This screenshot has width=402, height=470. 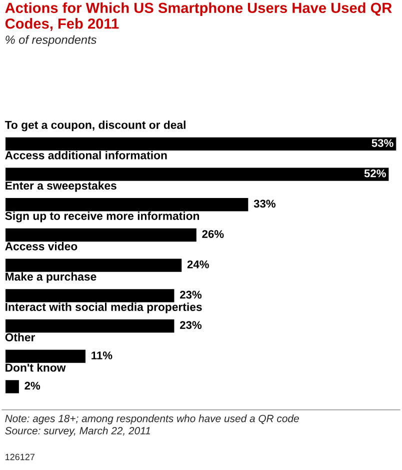 I want to click on y-tick-label: To get a coupon, discount or deal, so click(x=95, y=126).